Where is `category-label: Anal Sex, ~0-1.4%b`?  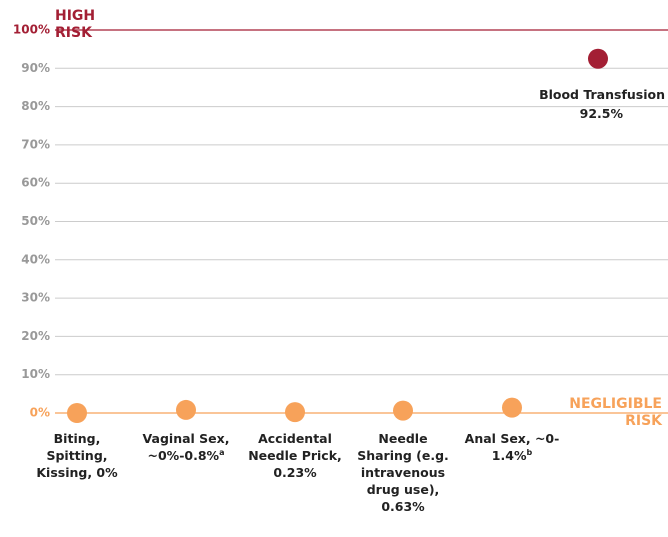
category-label: Anal Sex, ~0-1.4%b is located at coordinates (512, 447).